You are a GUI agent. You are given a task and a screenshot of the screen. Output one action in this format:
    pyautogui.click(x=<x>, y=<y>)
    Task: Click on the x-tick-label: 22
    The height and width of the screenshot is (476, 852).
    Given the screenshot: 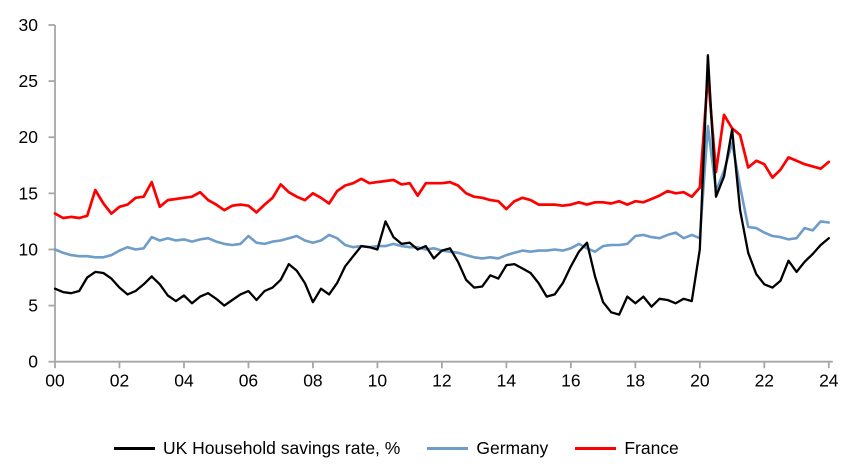 What is the action you would take?
    pyautogui.click(x=764, y=381)
    